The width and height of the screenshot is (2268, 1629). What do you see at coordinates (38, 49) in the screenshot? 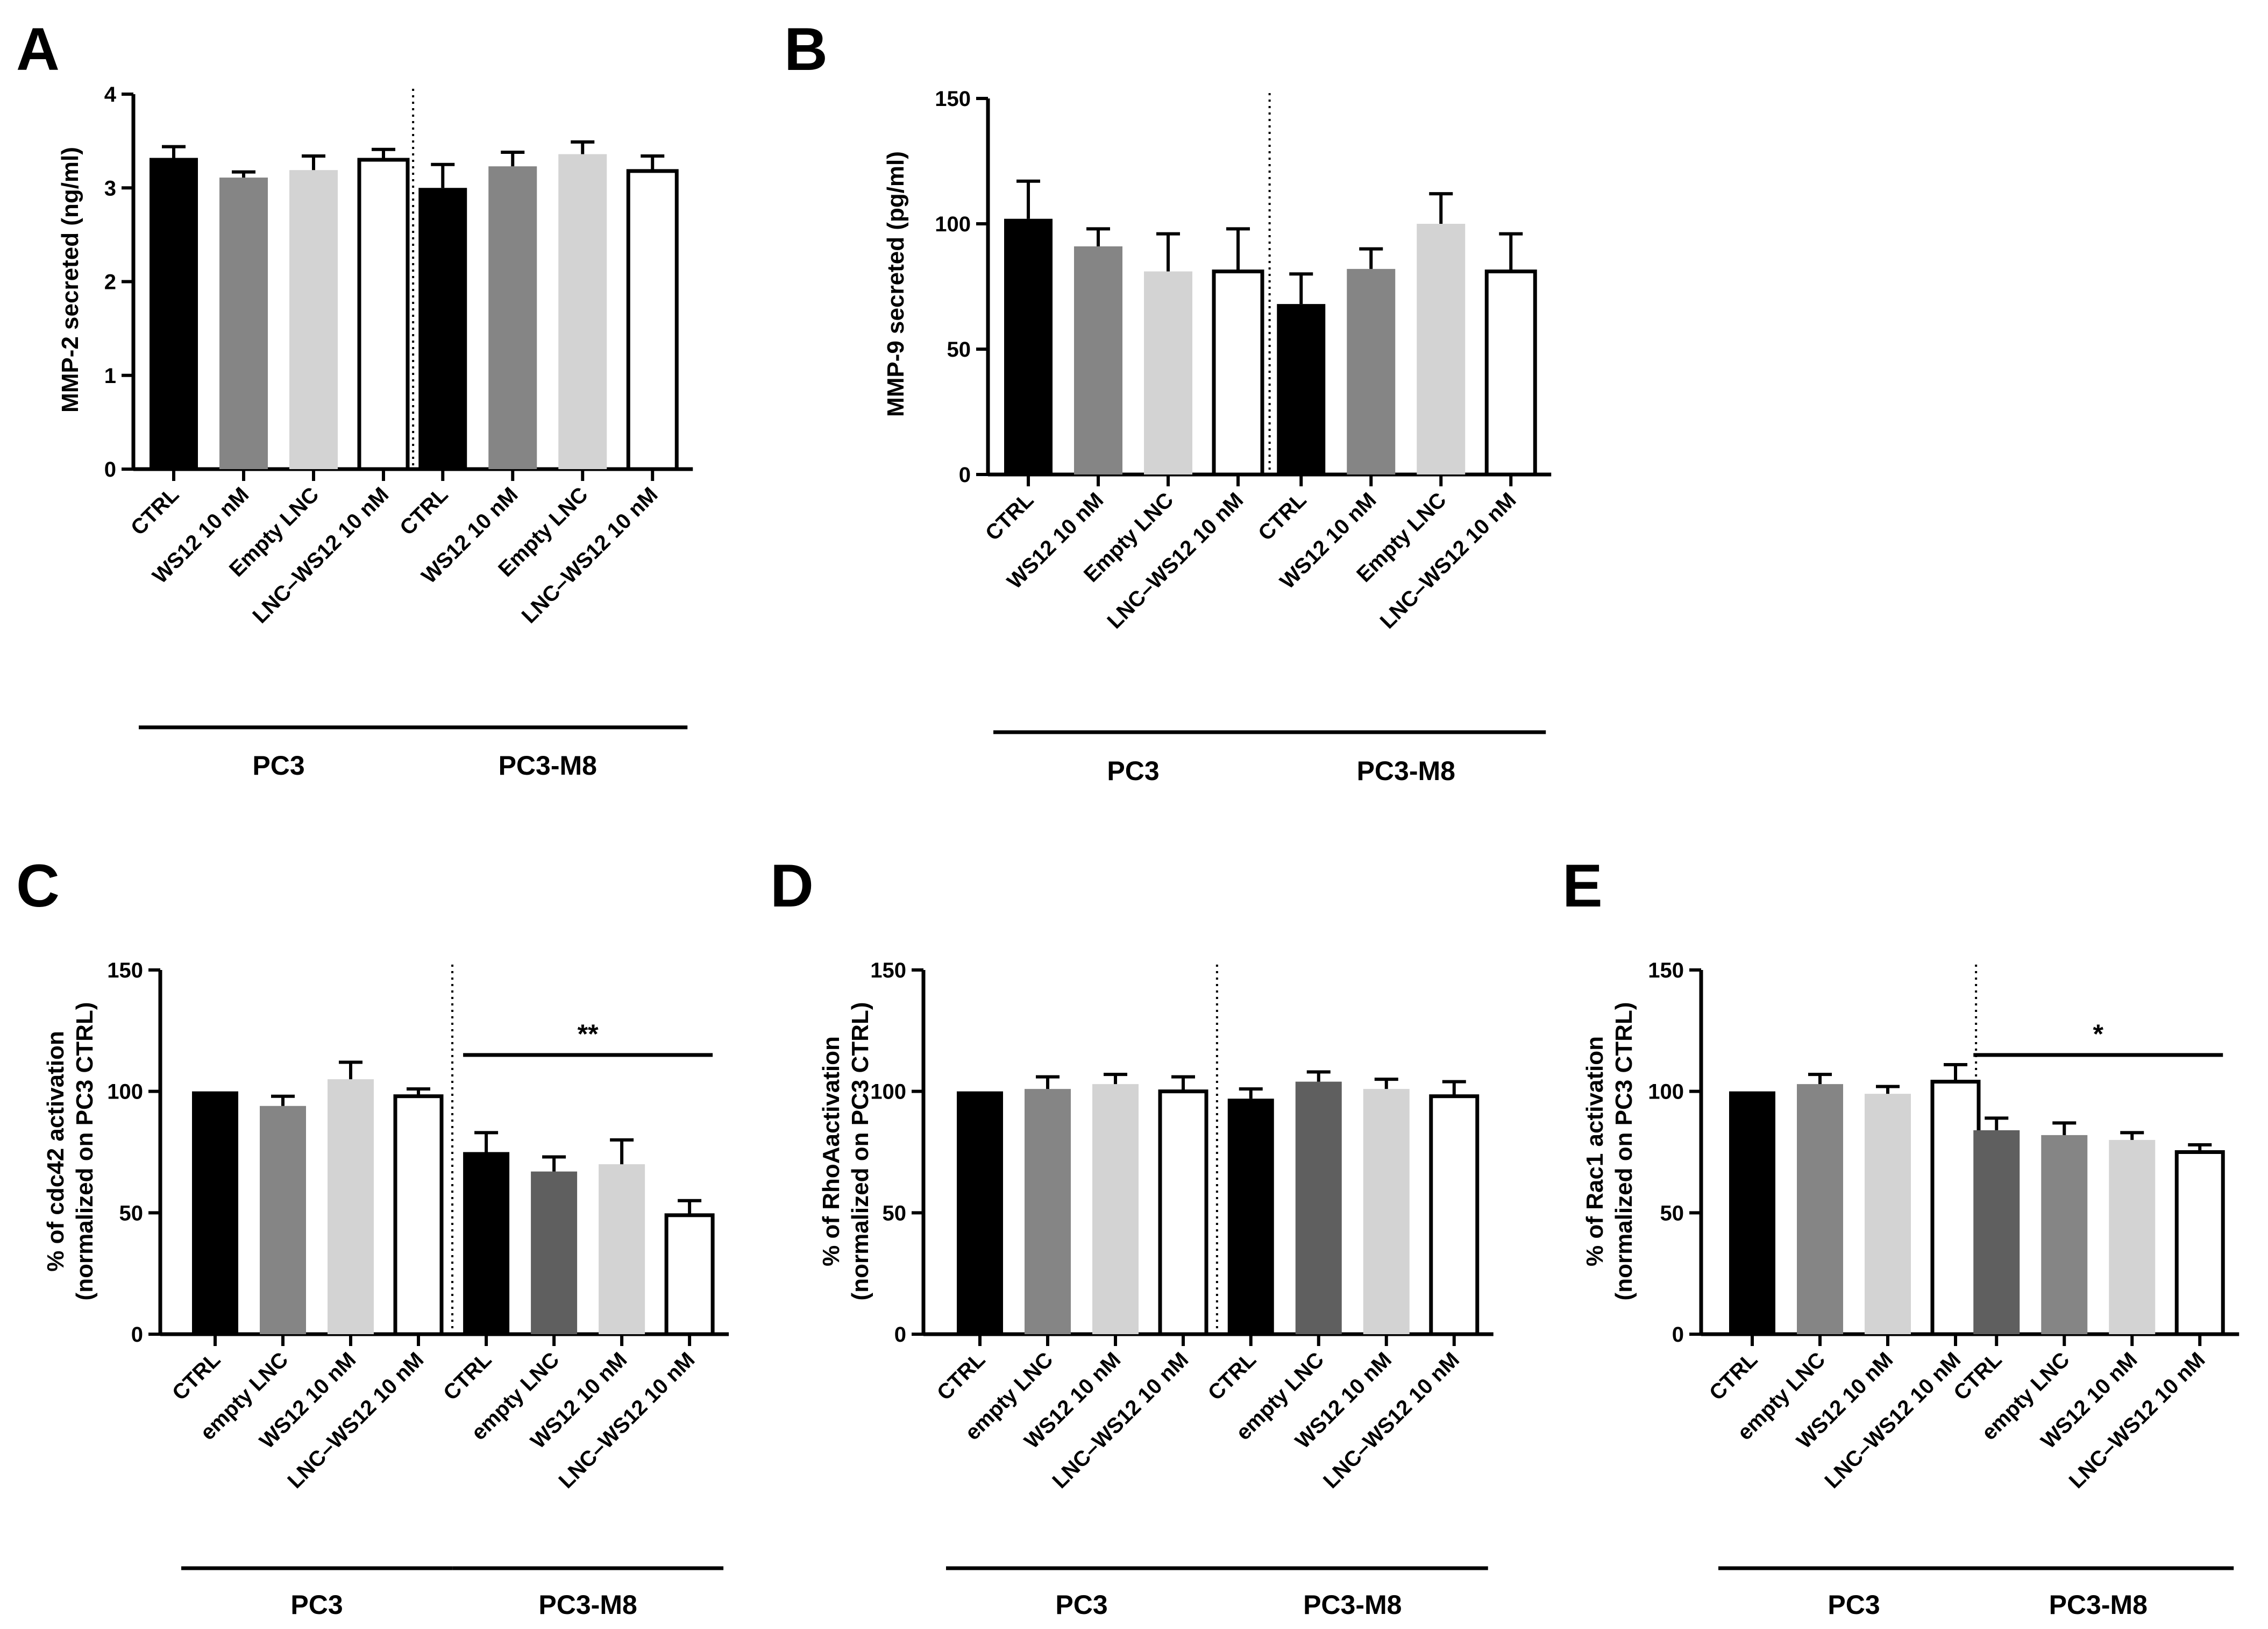
I see `panel-letter: A` at bounding box center [38, 49].